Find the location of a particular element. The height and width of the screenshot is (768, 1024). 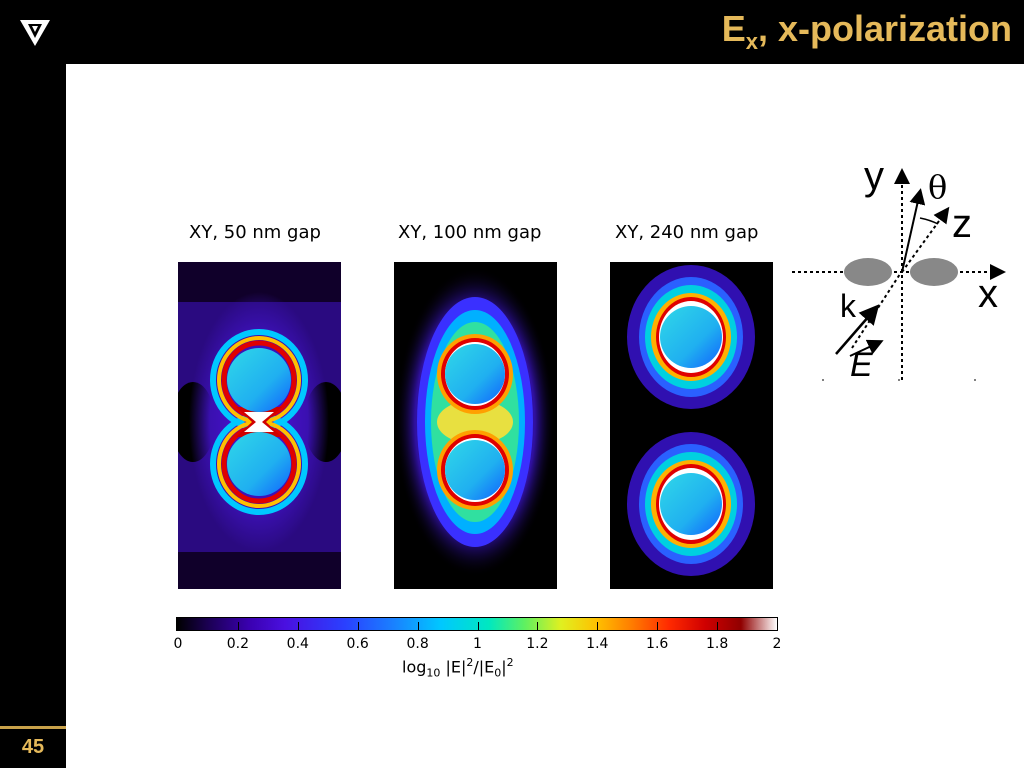

vanderbilt-logo-icon is located at coordinates (35, 33).